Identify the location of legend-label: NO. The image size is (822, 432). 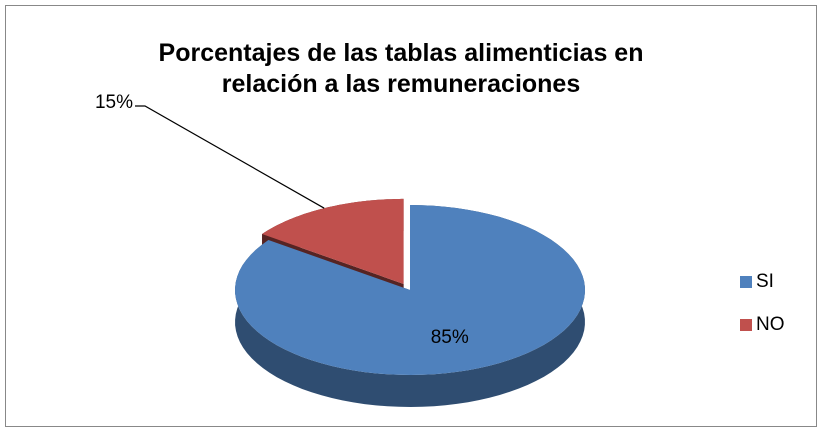
(770, 324).